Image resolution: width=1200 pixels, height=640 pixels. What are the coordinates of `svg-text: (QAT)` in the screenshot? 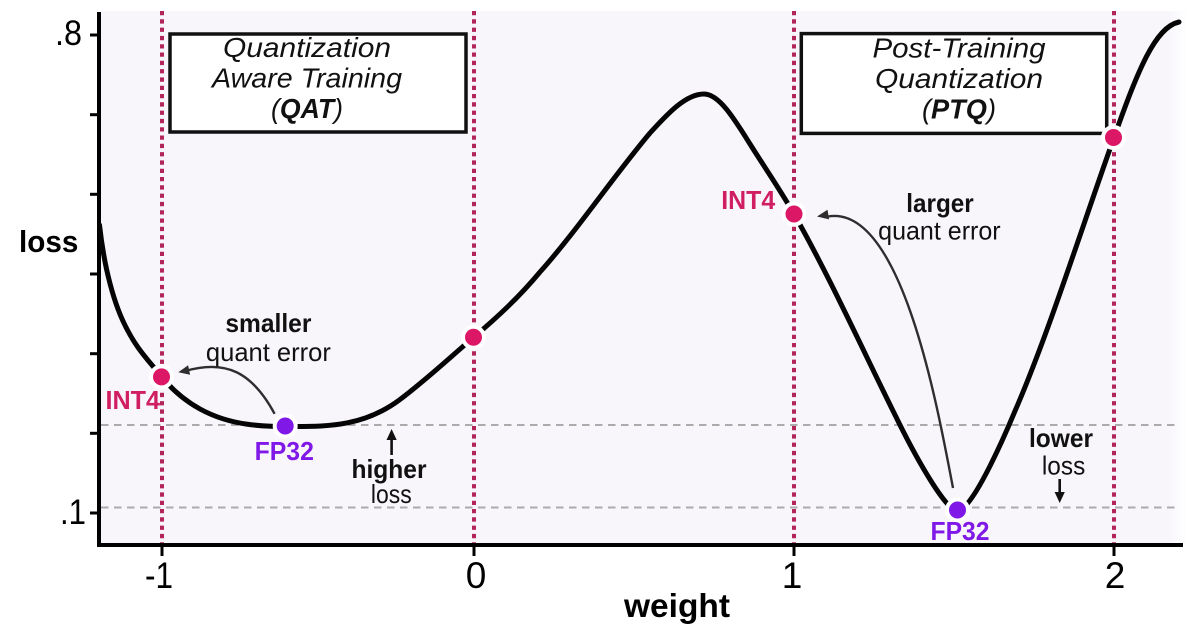 It's located at (307, 108).